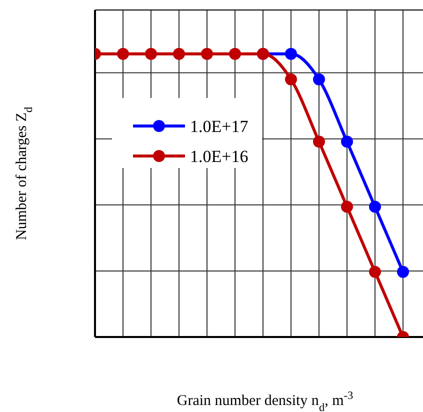 The width and height of the screenshot is (423, 412). Describe the element at coordinates (219, 126) in the screenshot. I see `legend-label: 1.0E+17` at that location.